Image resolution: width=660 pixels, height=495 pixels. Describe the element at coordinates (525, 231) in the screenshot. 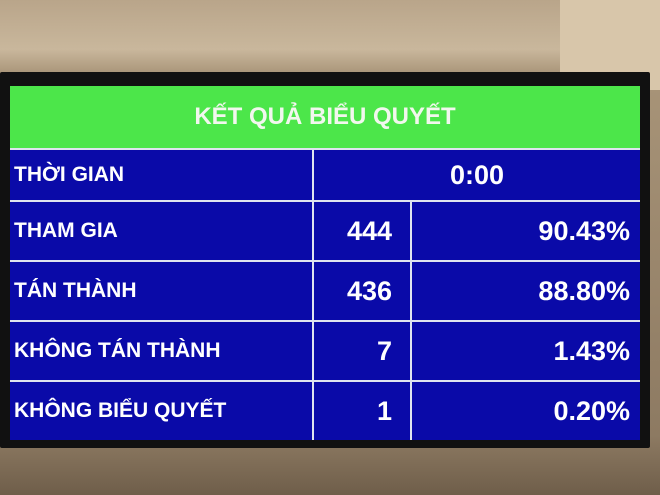

I see `row-percent: 90.43%` at that location.